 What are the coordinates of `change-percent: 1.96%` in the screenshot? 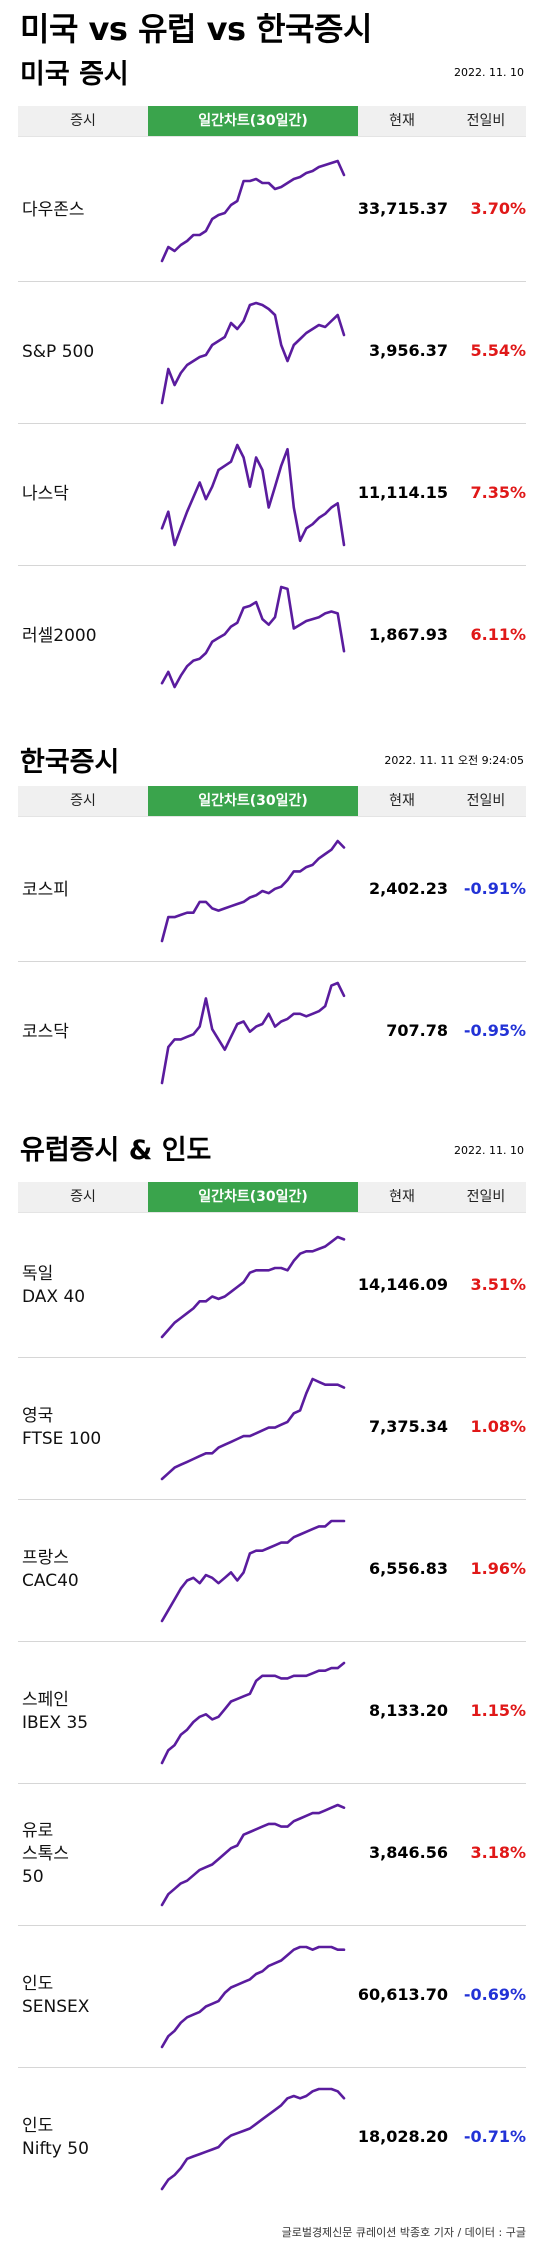 It's located at (498, 1568).